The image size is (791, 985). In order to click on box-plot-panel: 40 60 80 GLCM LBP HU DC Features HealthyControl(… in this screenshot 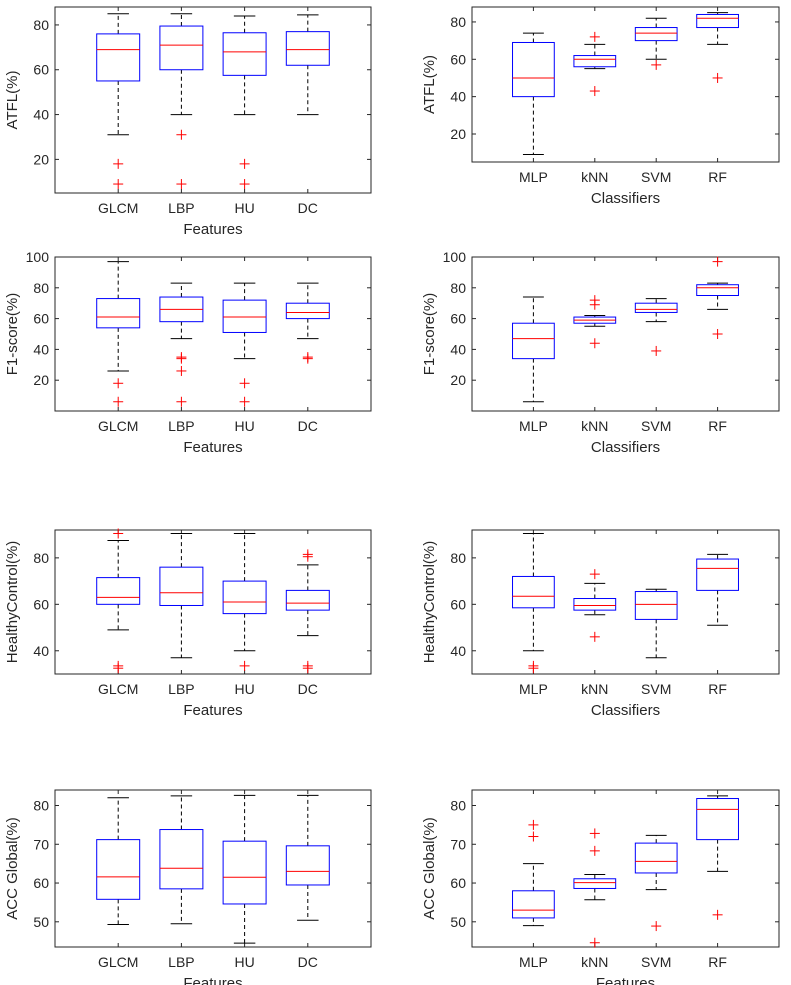, I will do `click(188, 623)`.